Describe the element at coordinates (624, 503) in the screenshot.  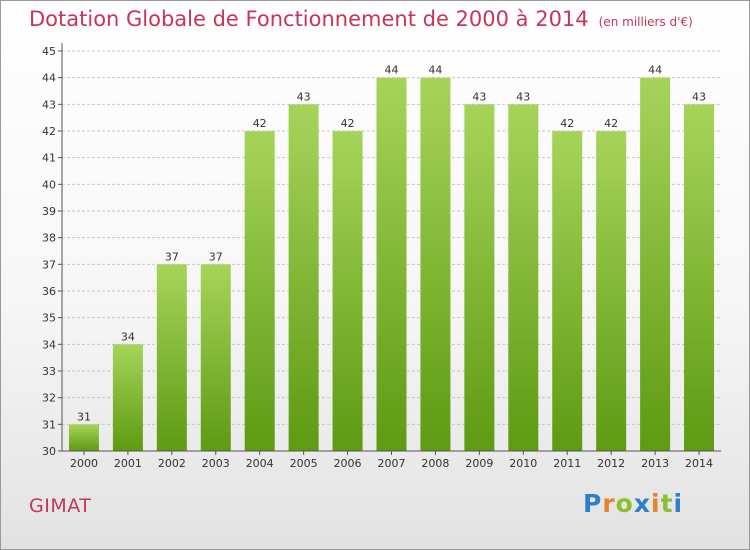
I see `logo-letter: o` at that location.